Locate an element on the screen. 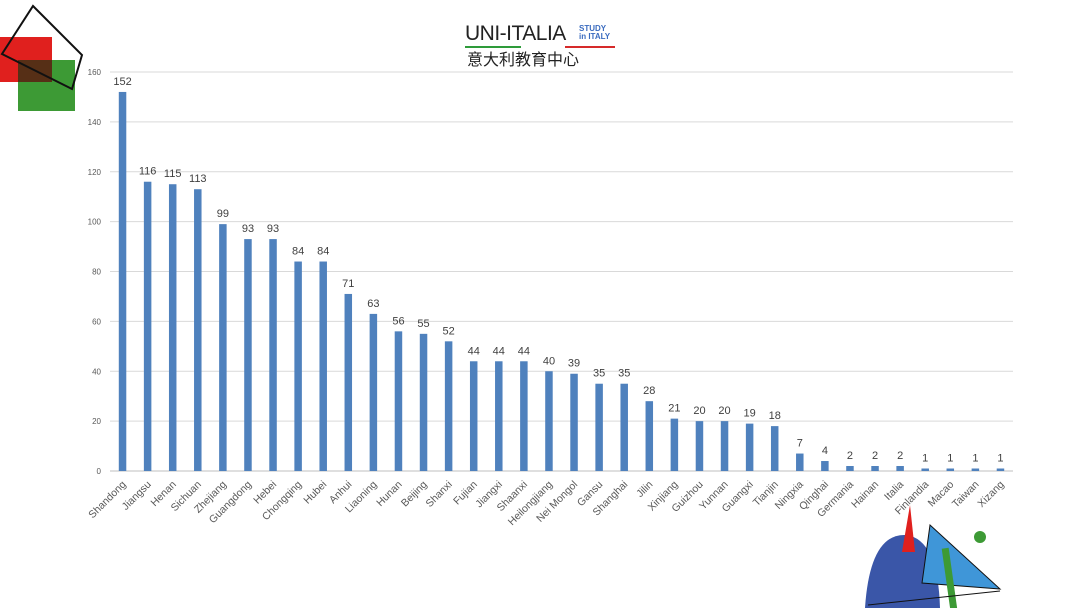 The height and width of the screenshot is (608, 1080). x-tick-label: Beijing is located at coordinates (414, 494).